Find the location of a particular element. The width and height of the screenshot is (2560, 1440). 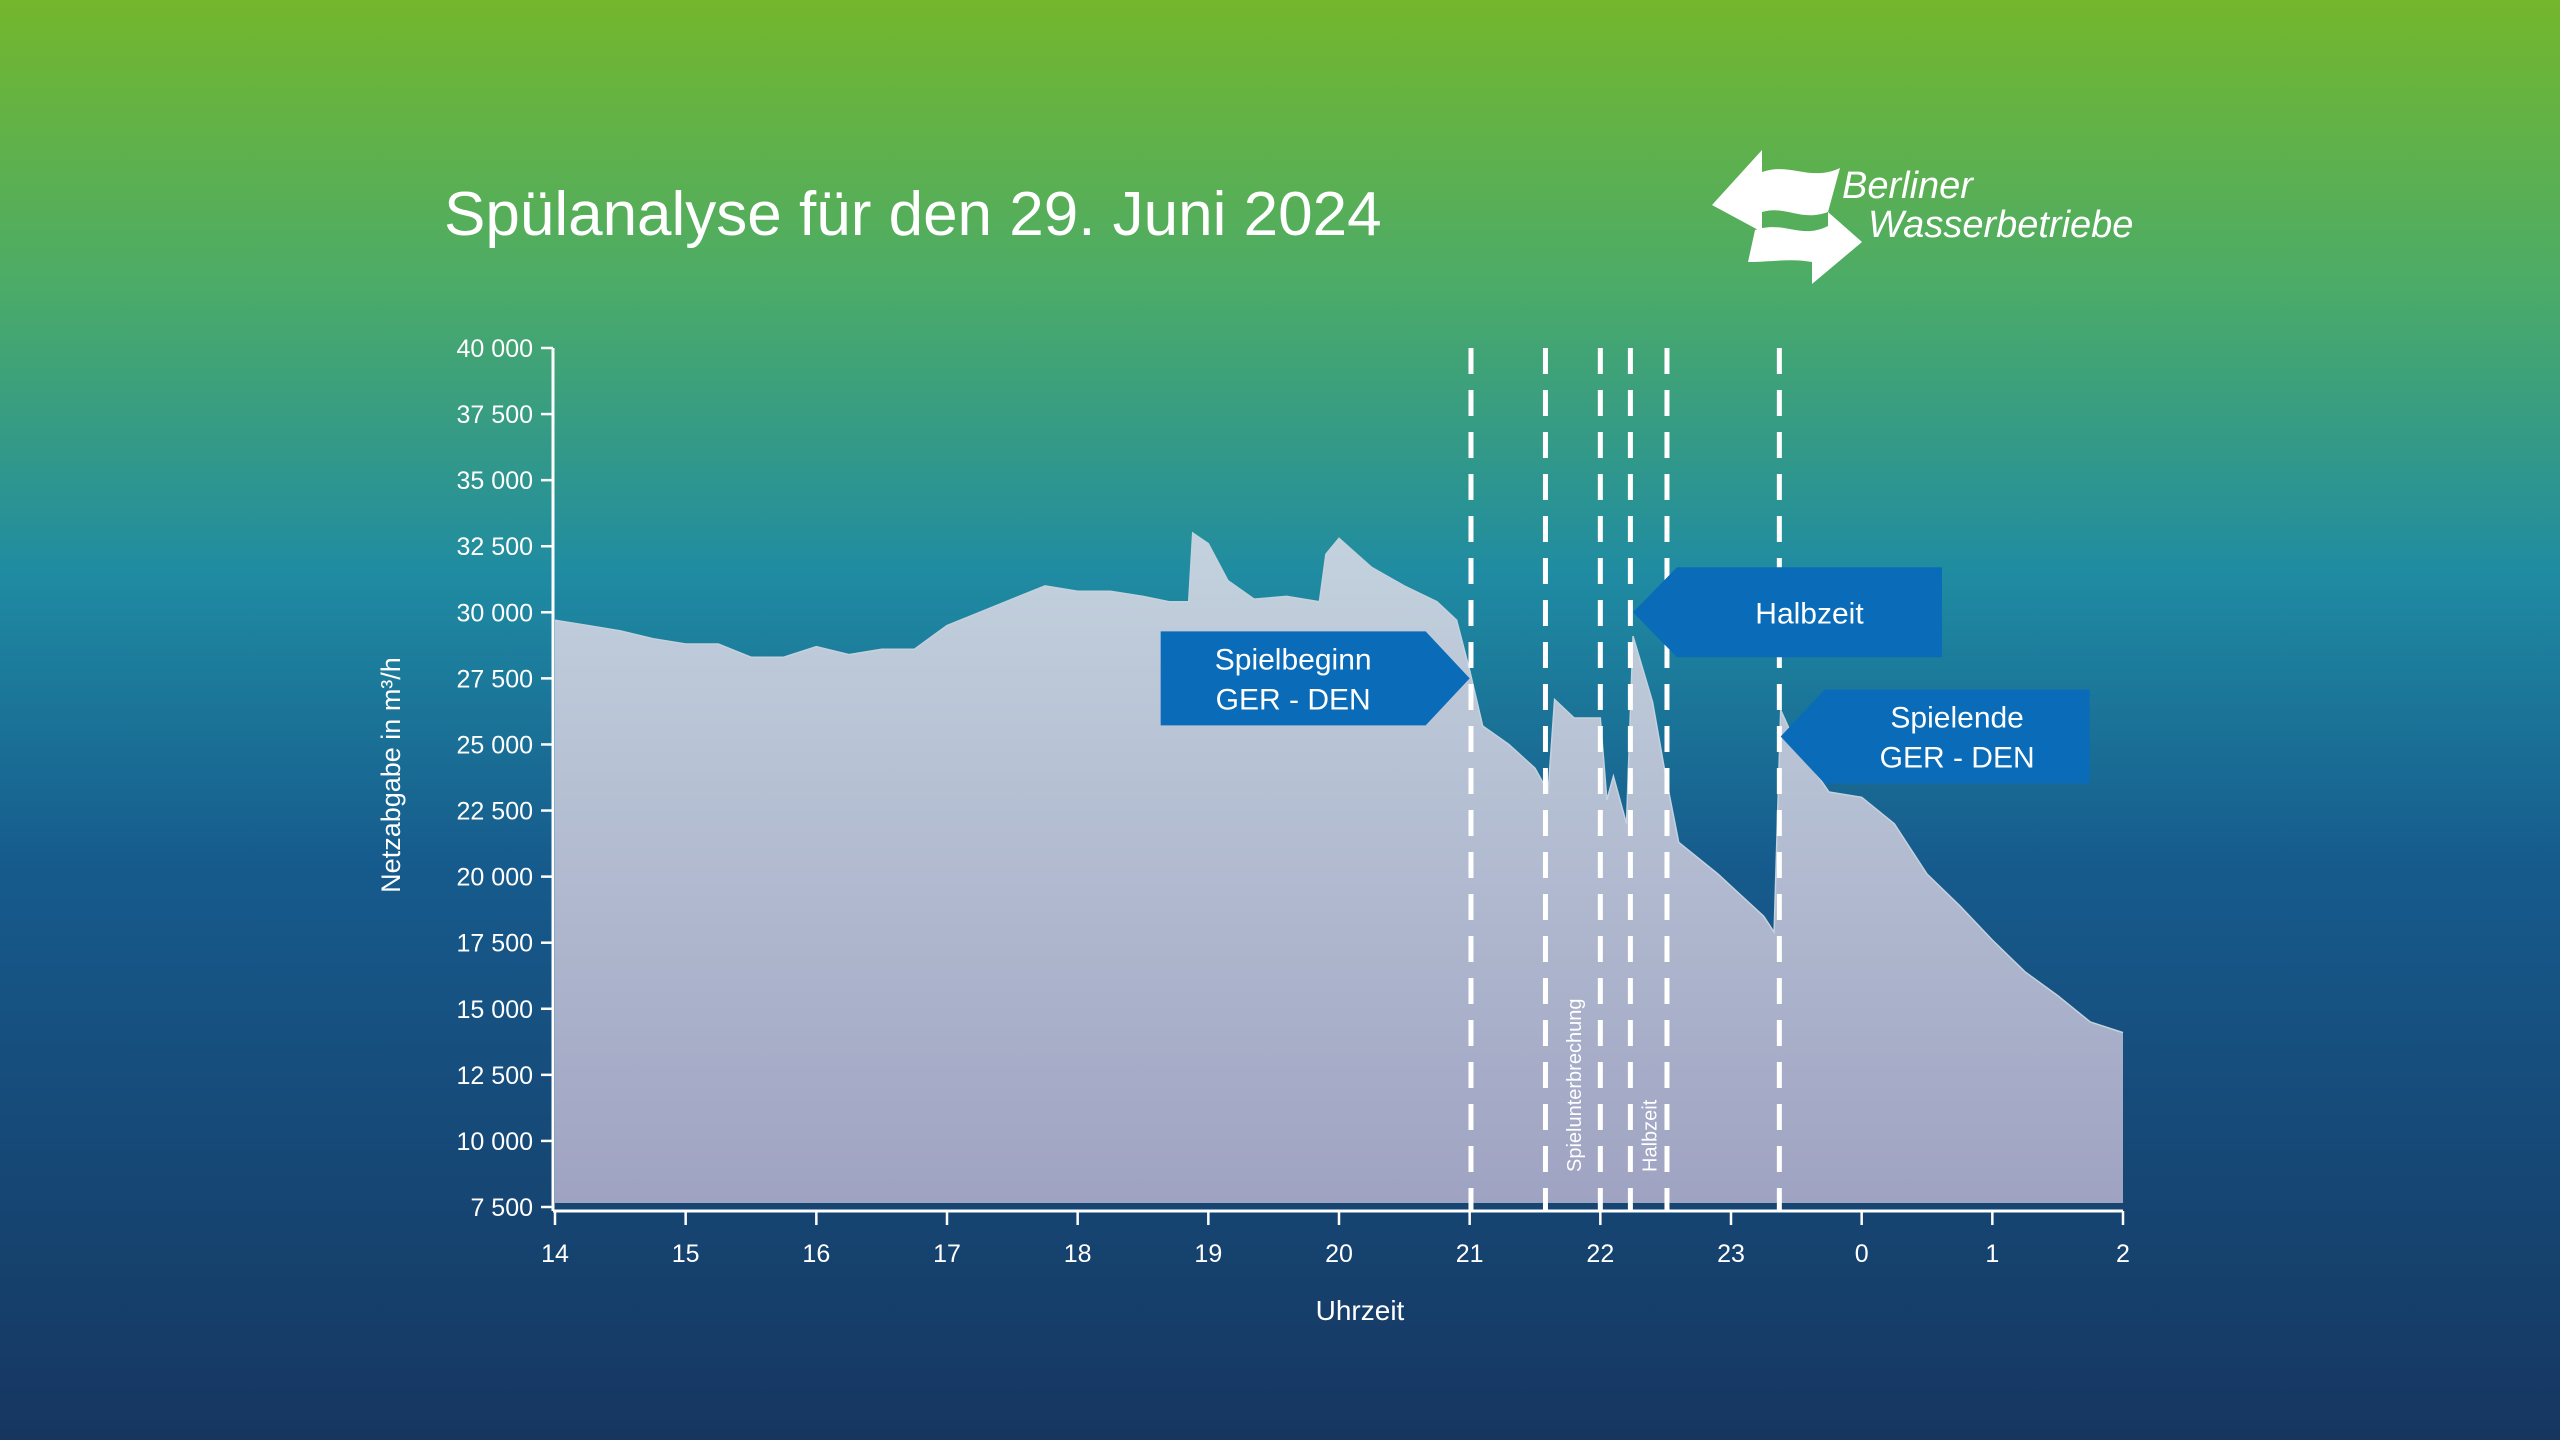

x-tick-label: 14 is located at coordinates (555, 1254).